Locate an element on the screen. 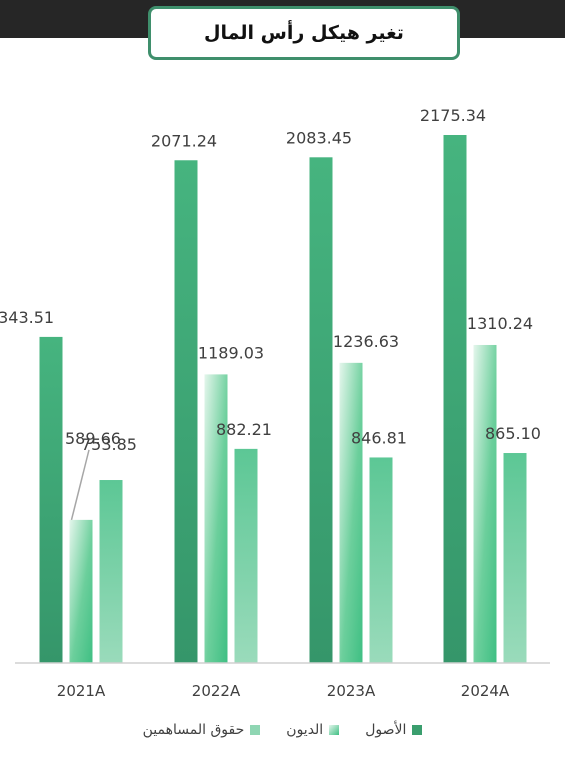 This screenshot has height=777, width=565. leader-line-series1-2021A is located at coordinates (80, 485).